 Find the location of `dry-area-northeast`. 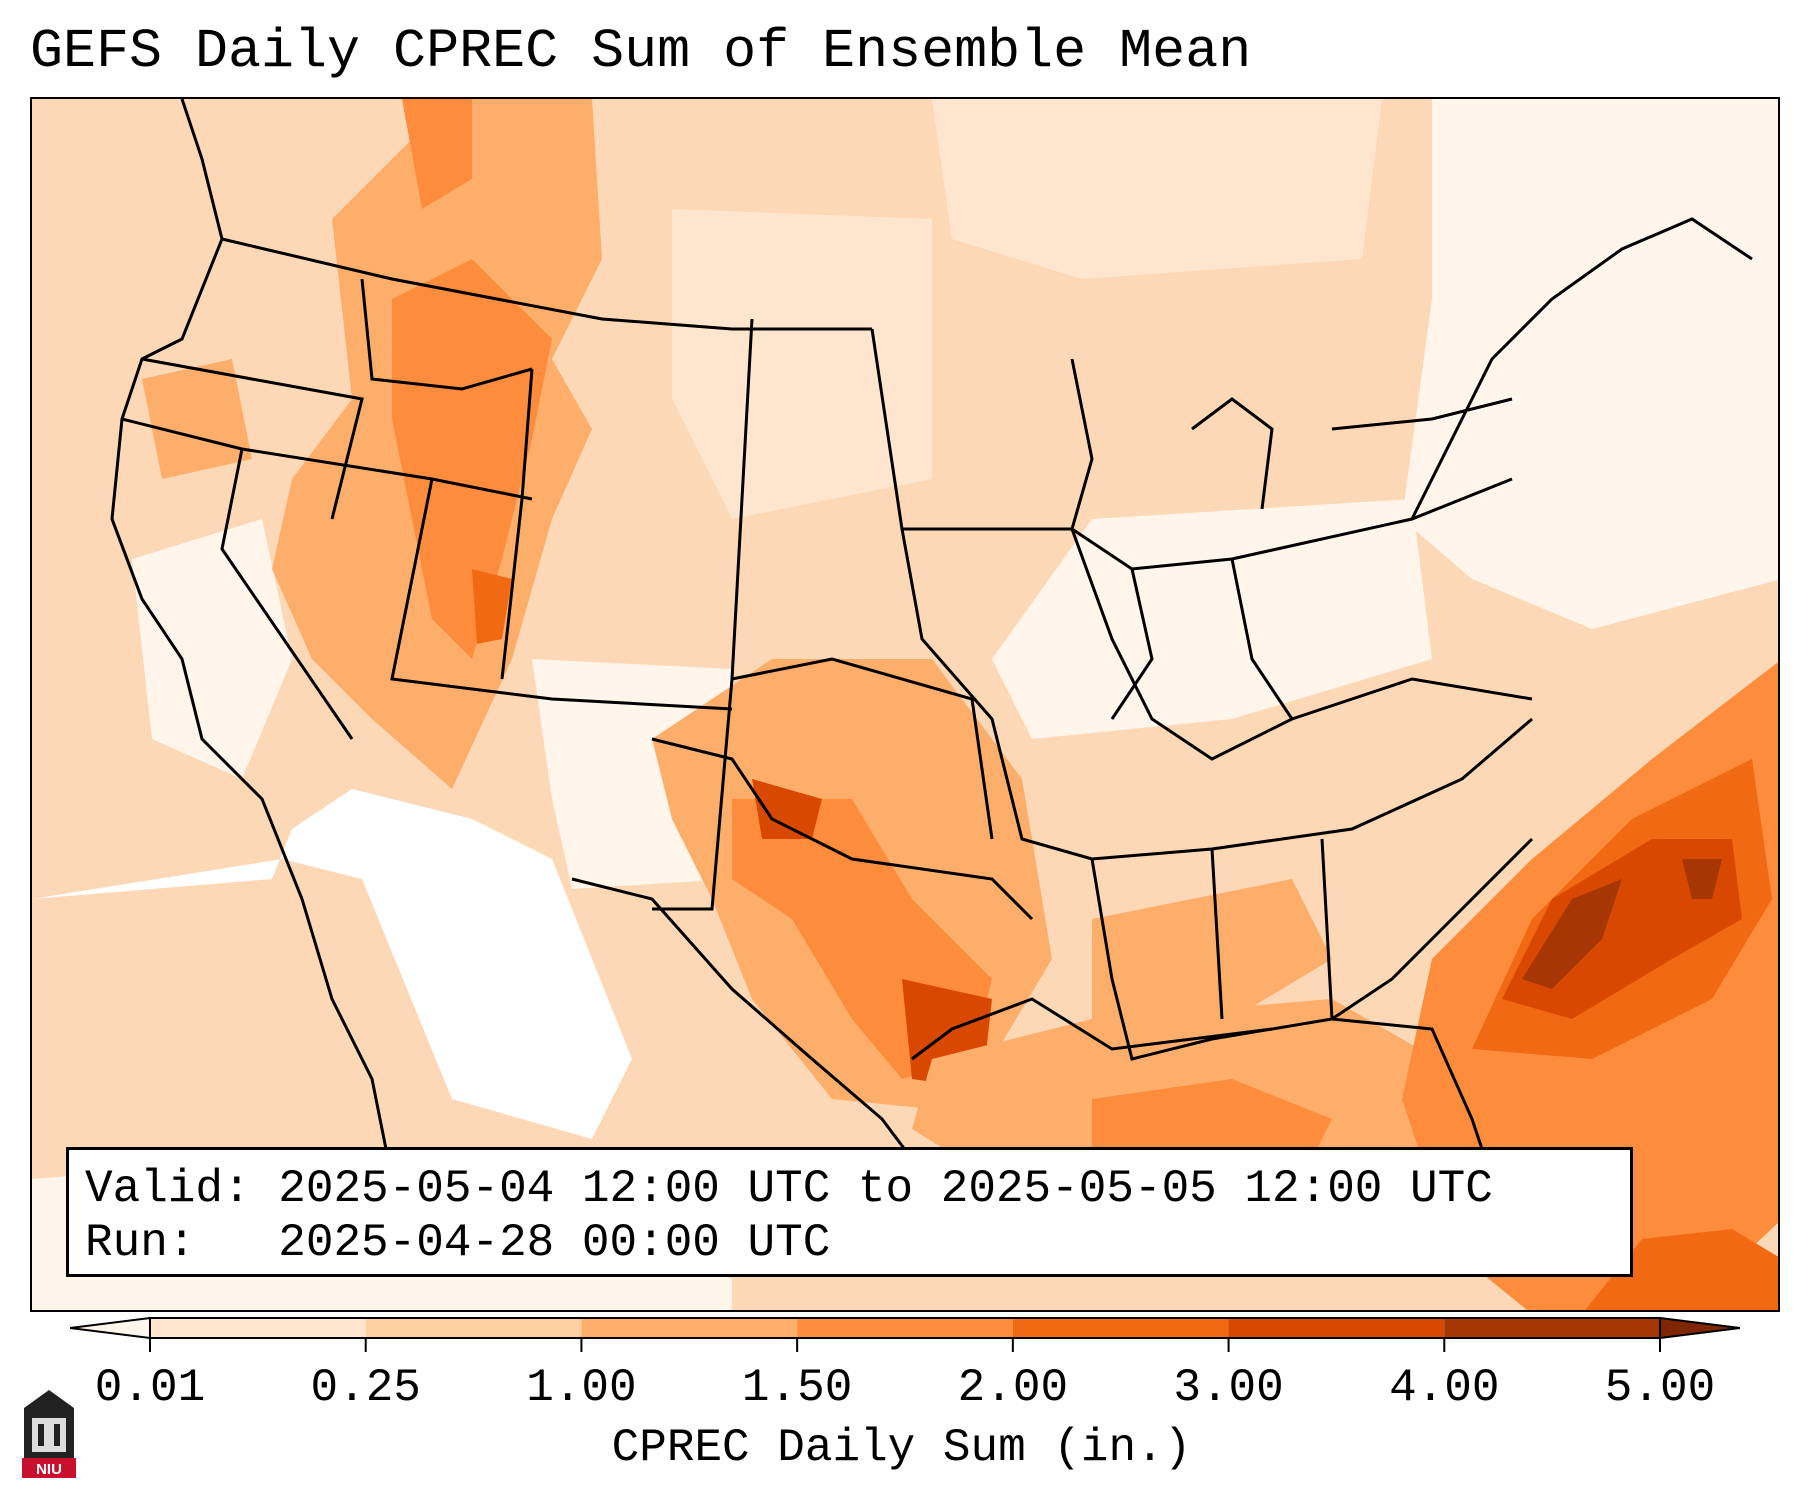

dry-area-northeast is located at coordinates (1590, 364).